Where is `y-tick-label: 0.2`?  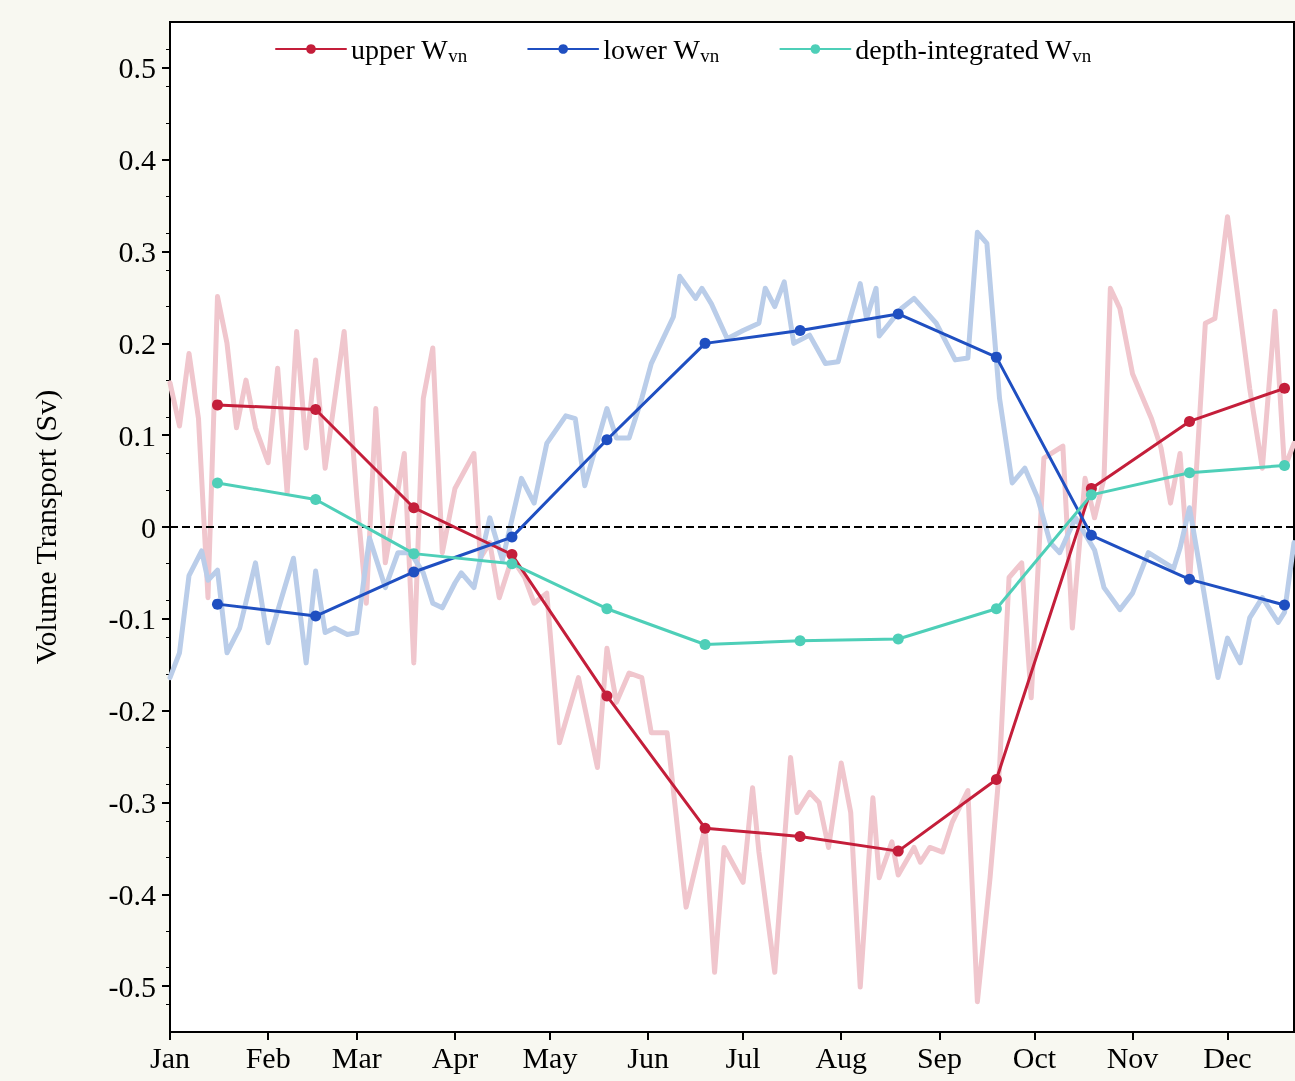
y-tick-label: 0.2 is located at coordinates (137, 343).